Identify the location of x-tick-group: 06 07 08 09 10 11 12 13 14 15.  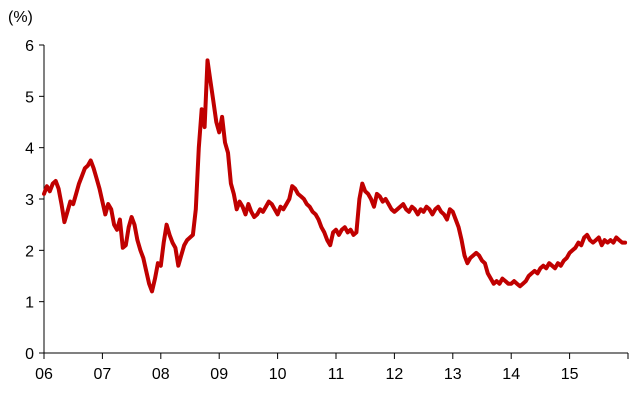
(332, 368).